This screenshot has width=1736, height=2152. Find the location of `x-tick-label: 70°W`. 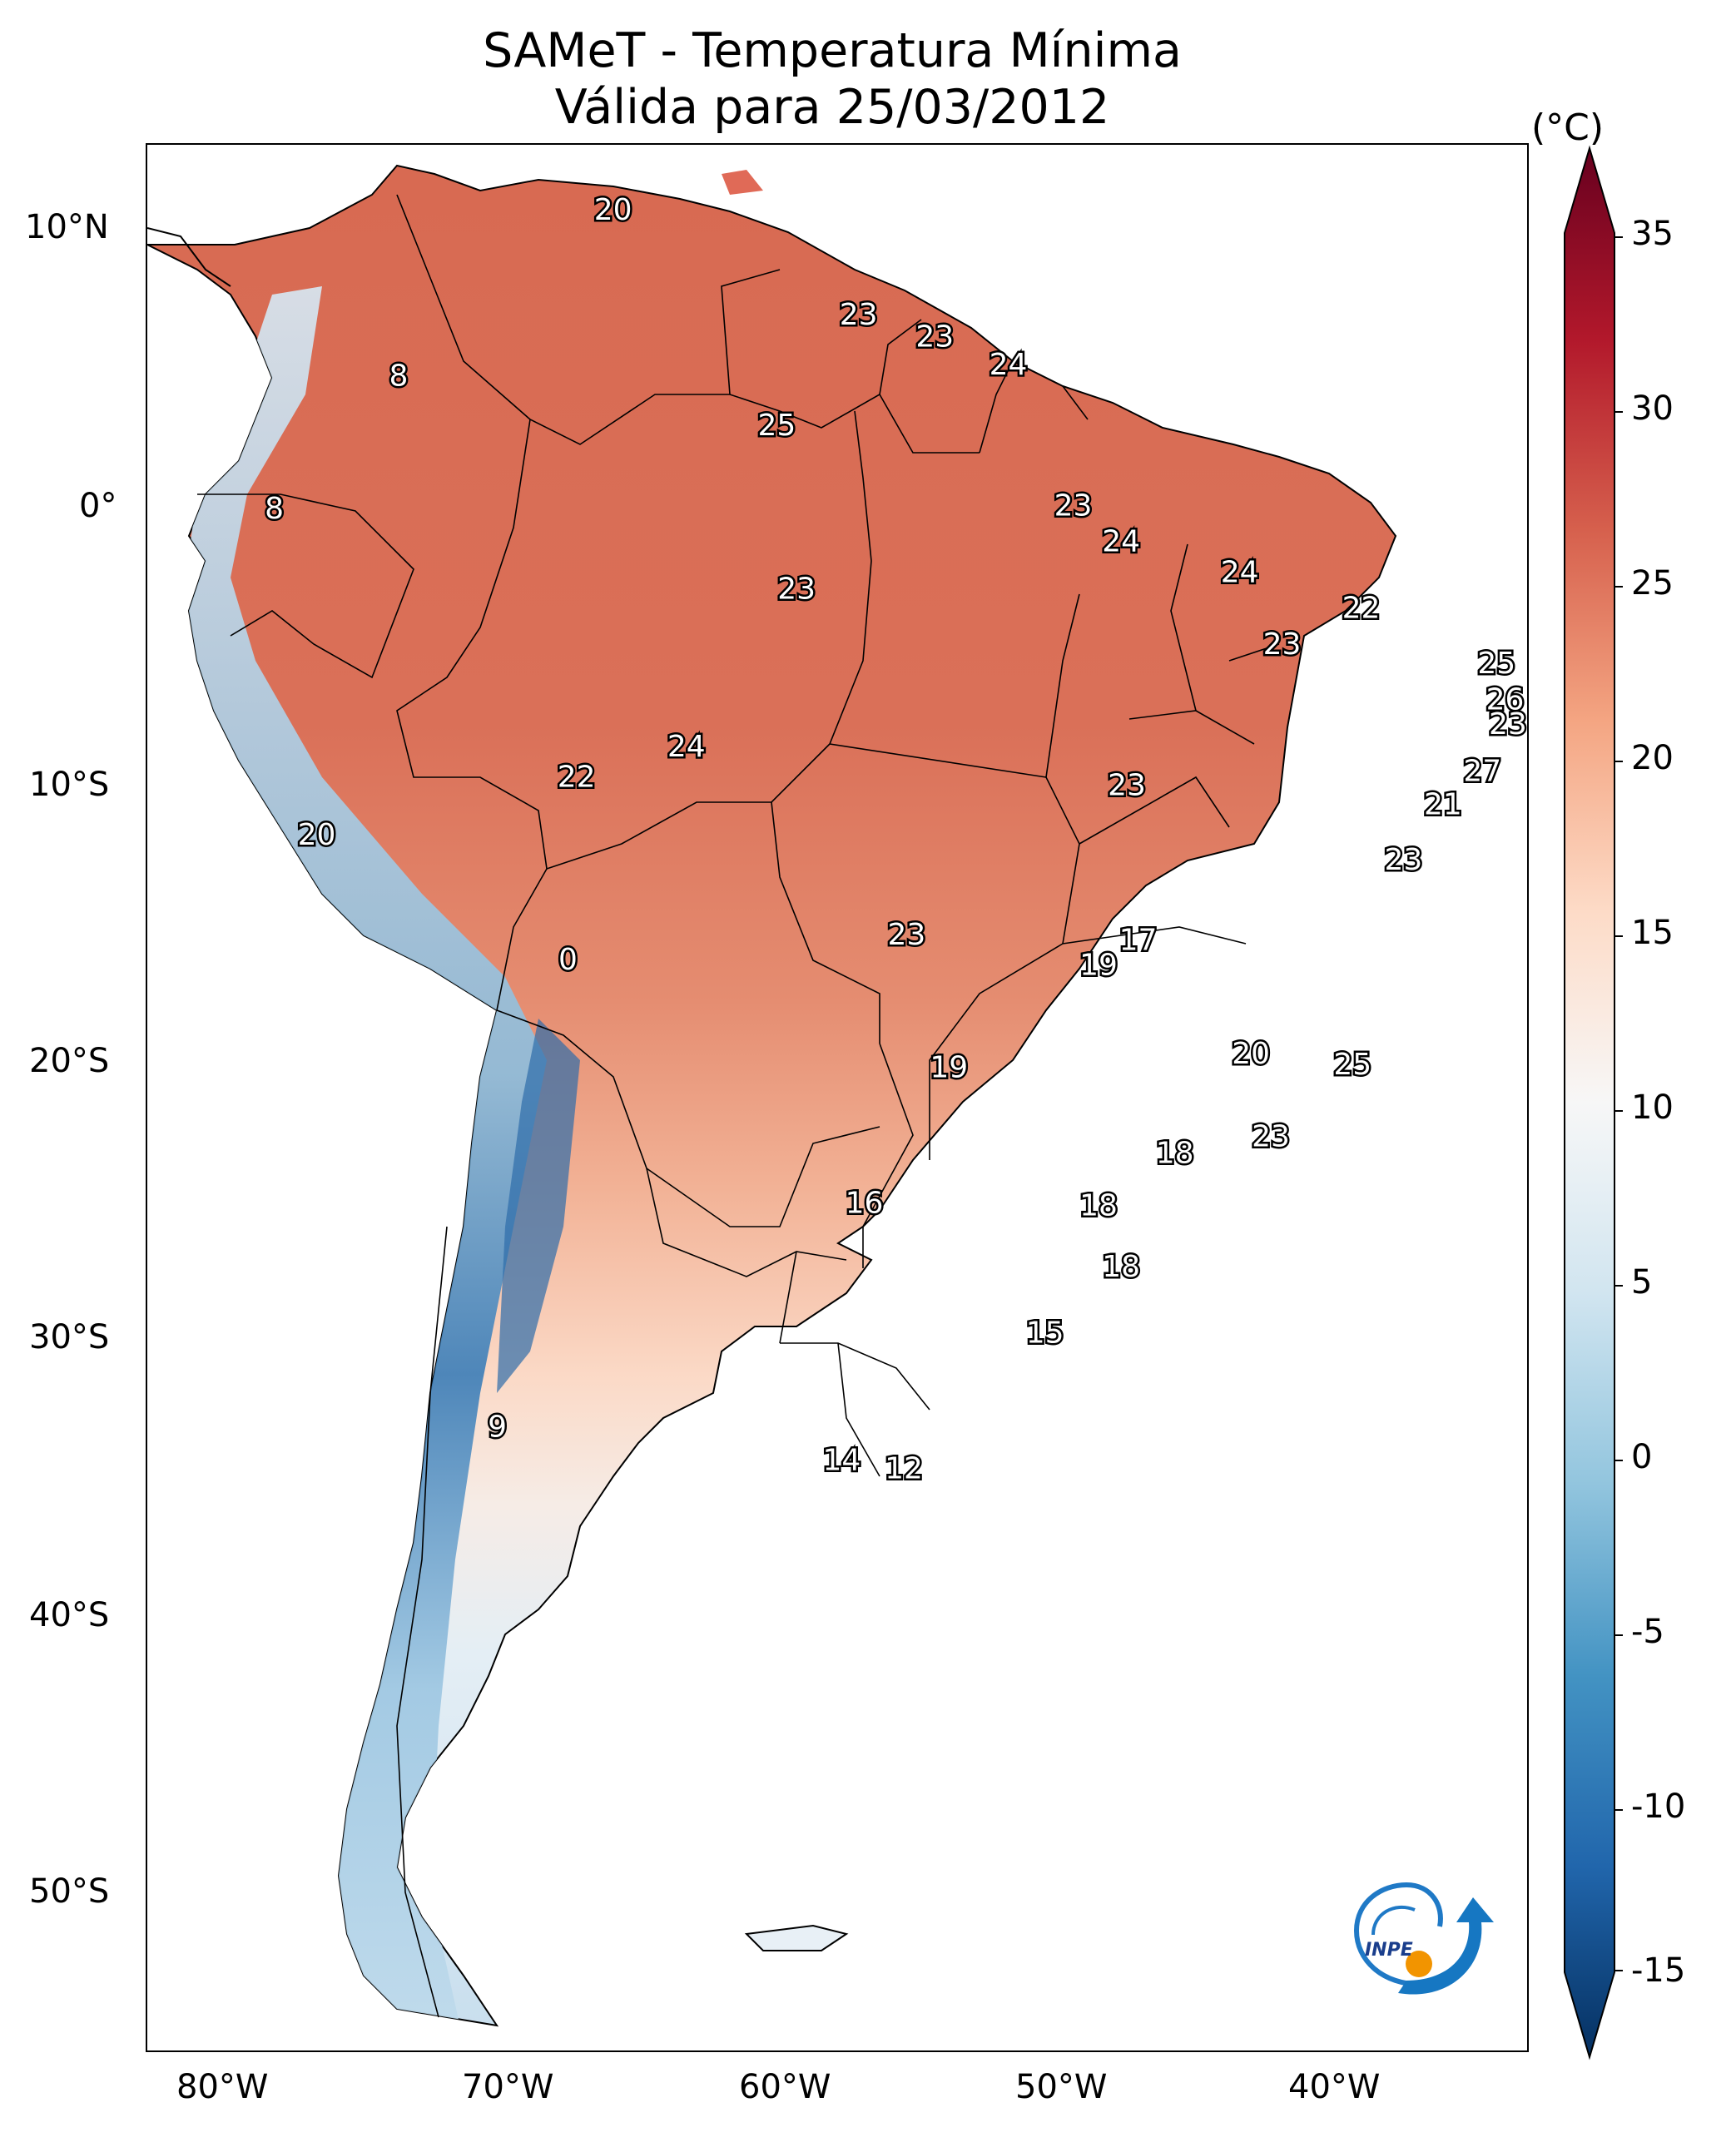

x-tick-label: 70°W is located at coordinates (508, 2087).